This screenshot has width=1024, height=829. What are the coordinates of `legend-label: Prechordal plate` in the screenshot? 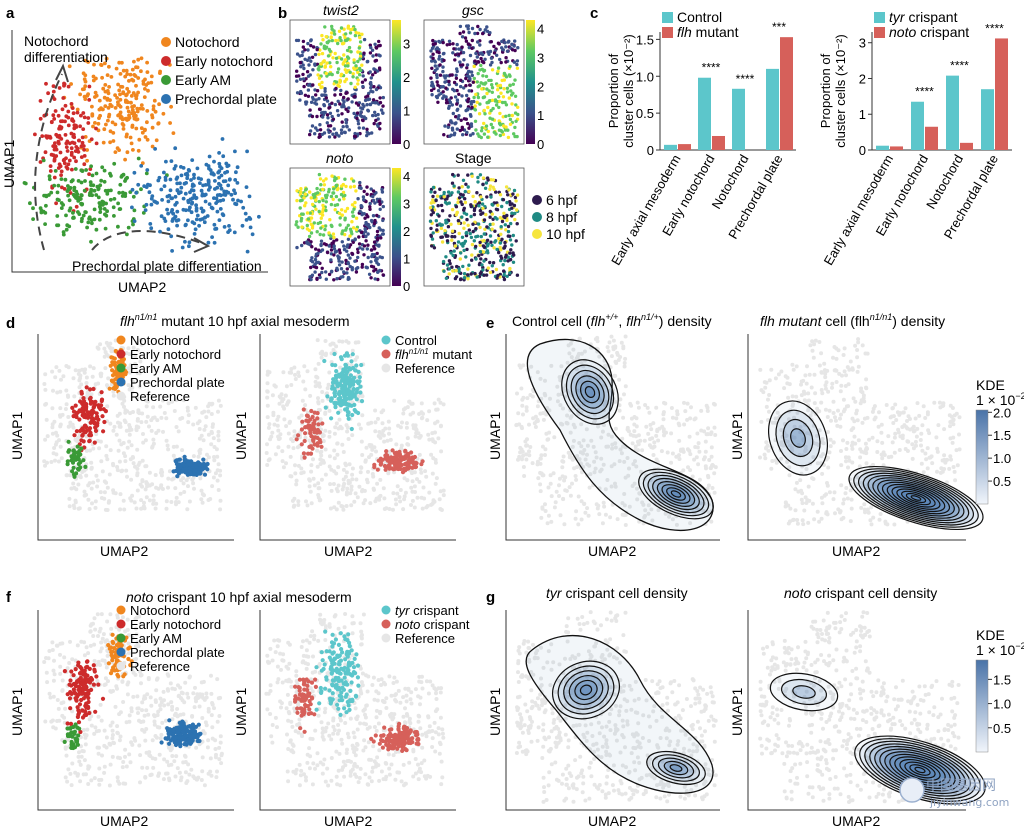 It's located at (177, 382).